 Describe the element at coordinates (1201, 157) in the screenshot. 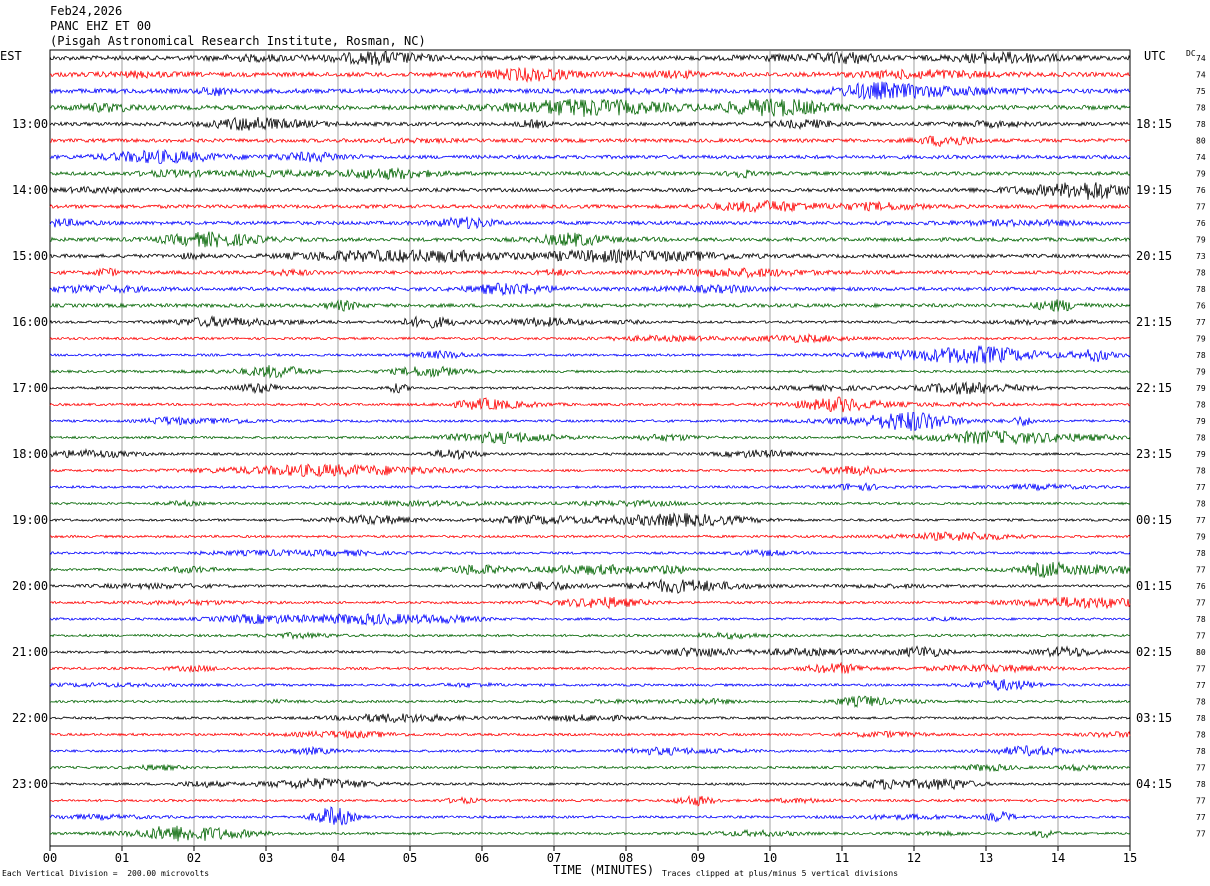

I see `dc-offset: 74` at that location.